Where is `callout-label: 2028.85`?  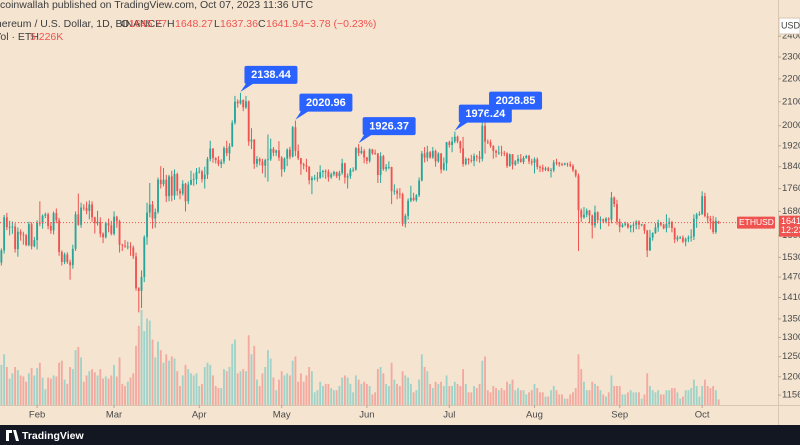 callout-label: 2028.85 is located at coordinates (516, 101).